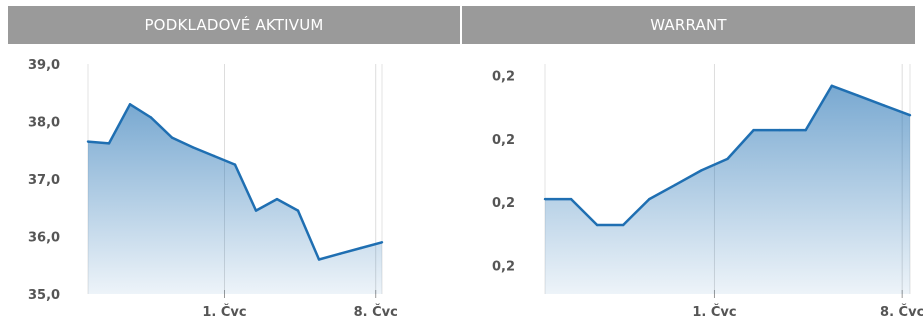 Image resolution: width=923 pixels, height=324 pixels. I want to click on chart-title: PODKLADOVÉ AKTIVUM, so click(234, 25).